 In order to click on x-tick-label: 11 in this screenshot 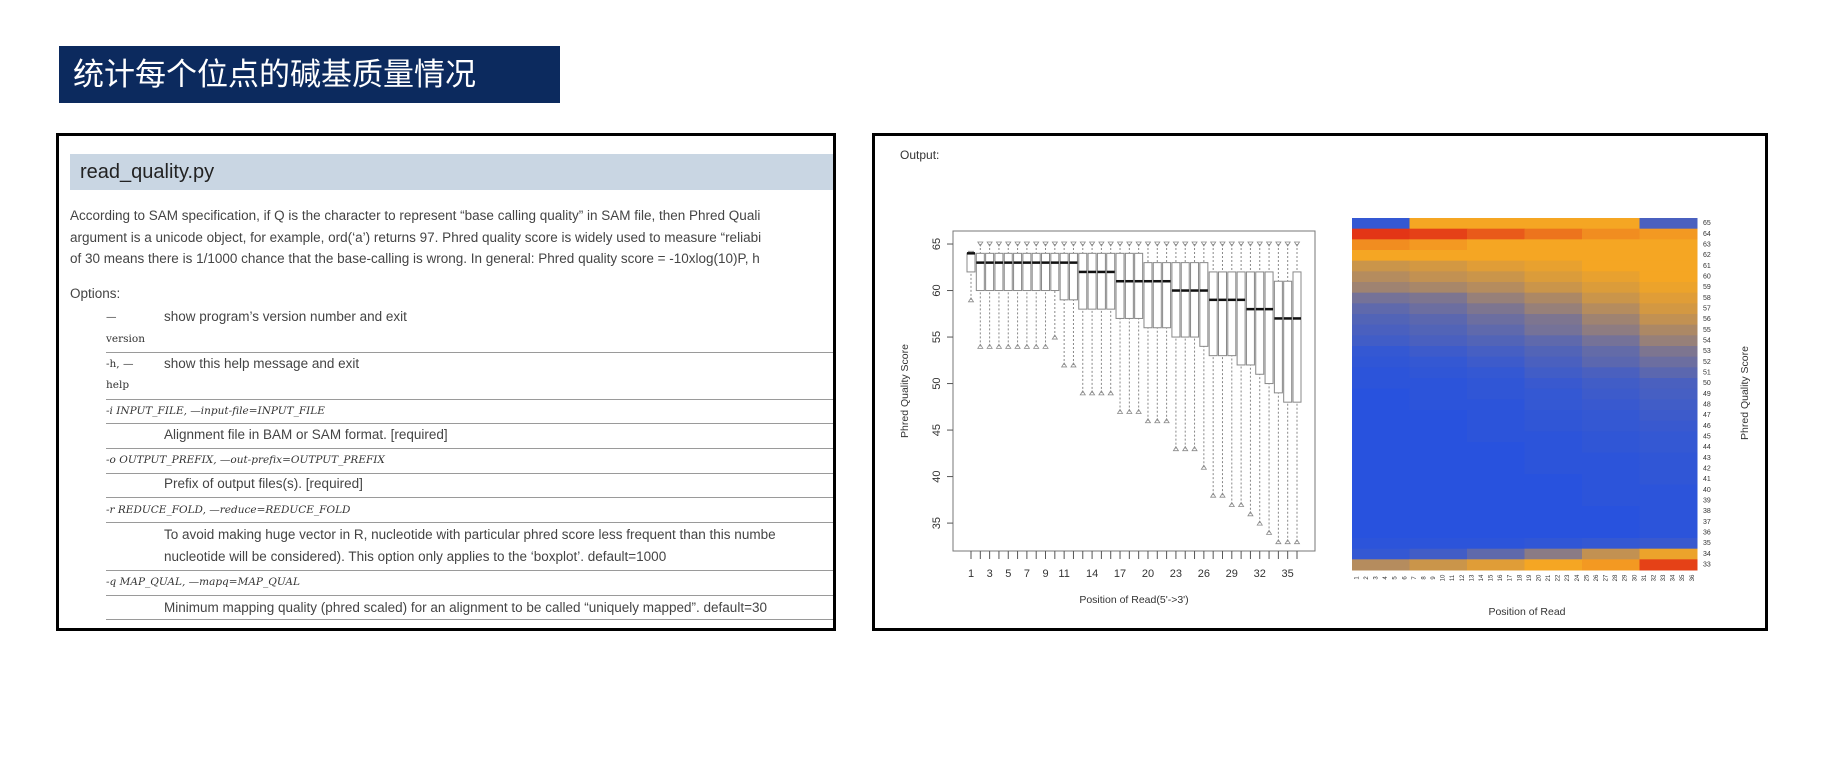, I will do `click(1453, 577)`.